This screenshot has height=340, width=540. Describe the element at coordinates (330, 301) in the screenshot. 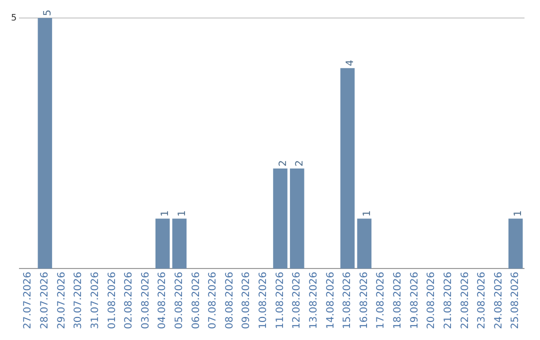

I see `x-tick-label: 14.08.2026` at that location.